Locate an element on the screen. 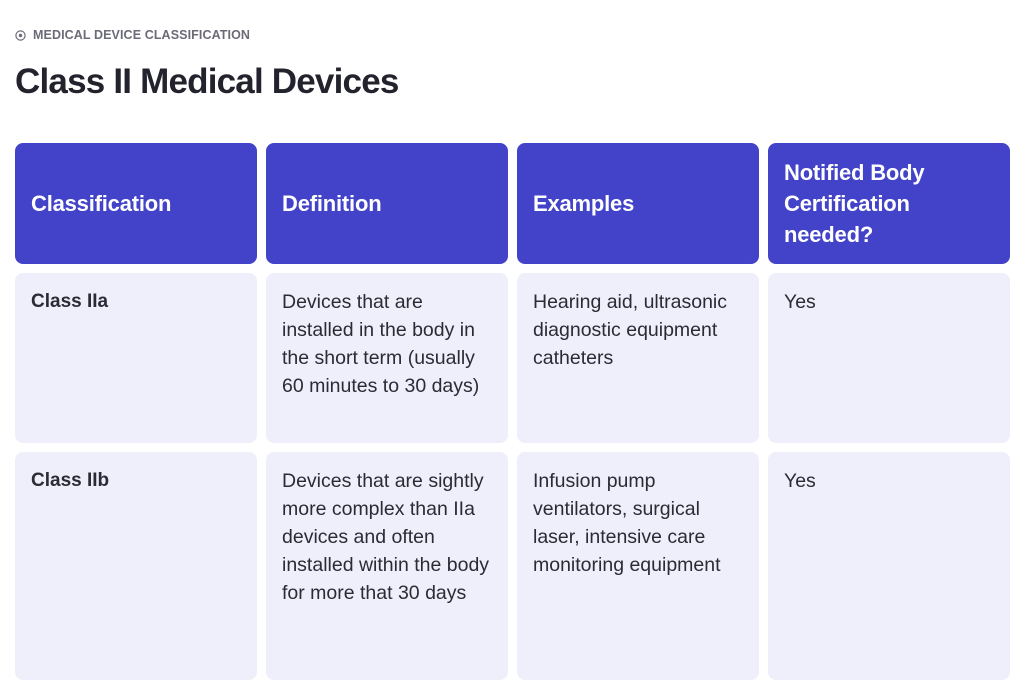 This screenshot has width=1024, height=696. circle-dot-icon is located at coordinates (20, 35).